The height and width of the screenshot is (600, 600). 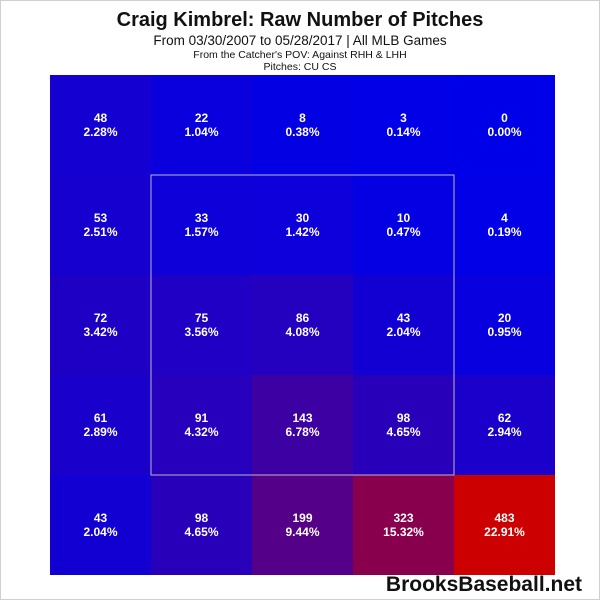 I want to click on cell-count-label: 4, so click(x=504, y=218).